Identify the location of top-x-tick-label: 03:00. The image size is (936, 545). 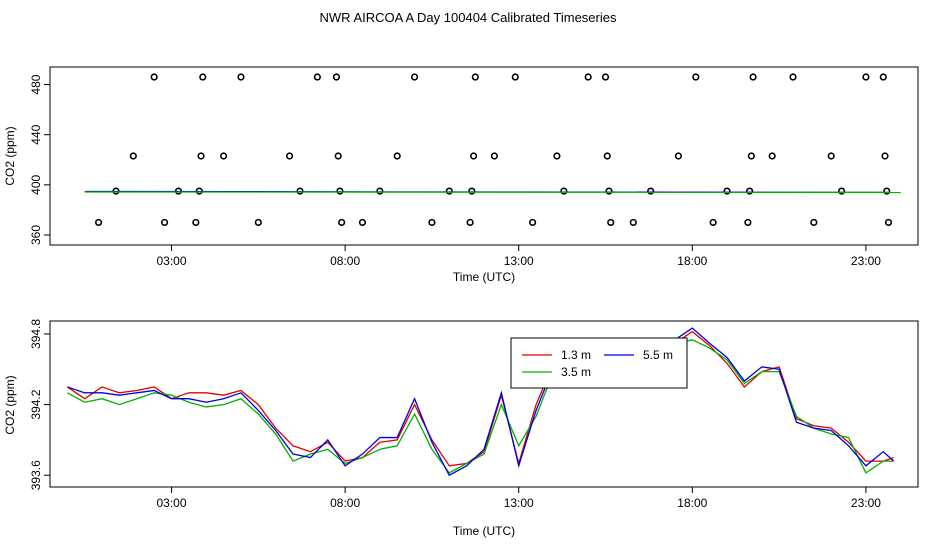
(172, 261).